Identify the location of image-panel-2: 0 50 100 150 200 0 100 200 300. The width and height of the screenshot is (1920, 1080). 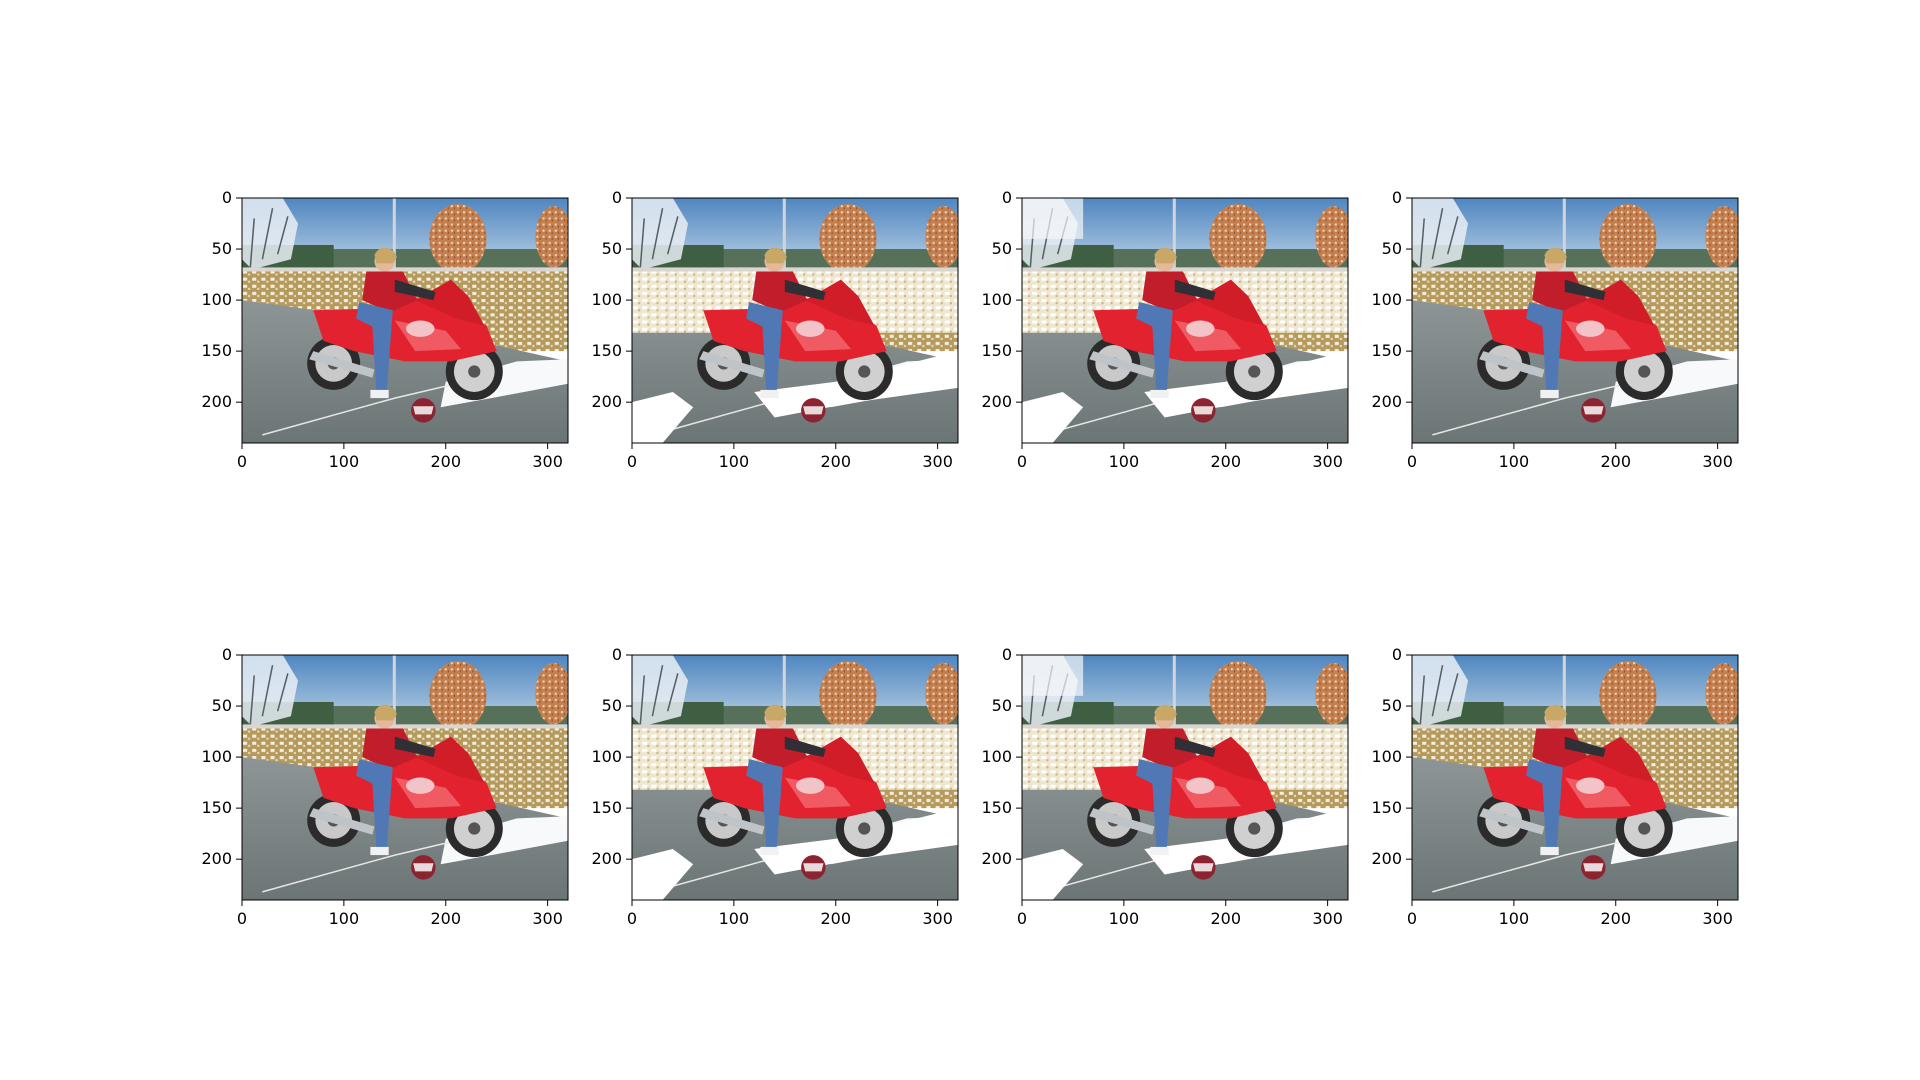
(775, 329).